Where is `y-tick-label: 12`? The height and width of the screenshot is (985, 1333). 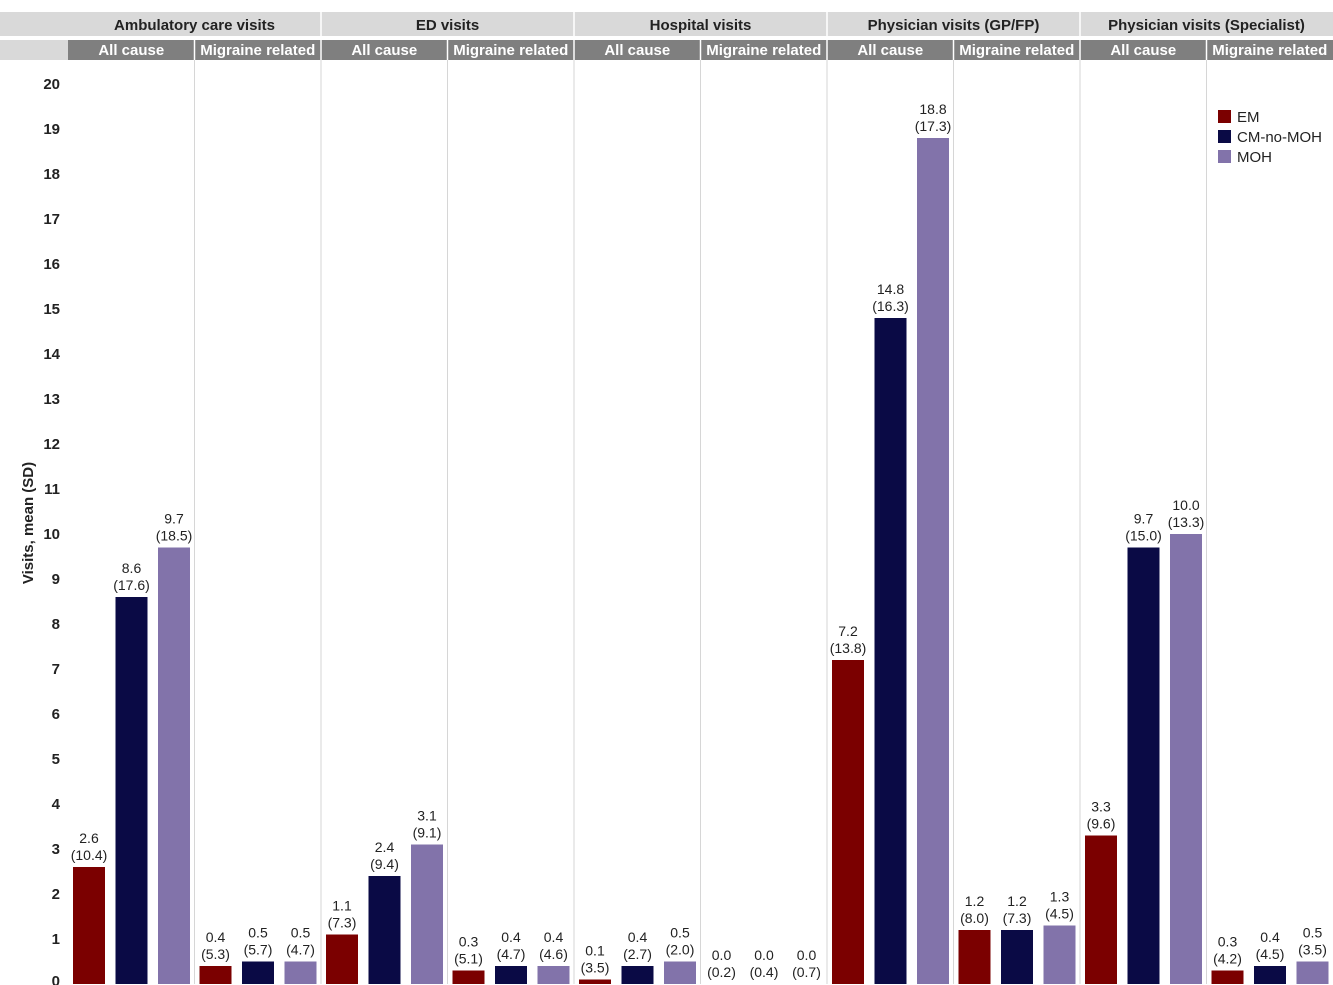
y-tick-label: 12 is located at coordinates (51, 444).